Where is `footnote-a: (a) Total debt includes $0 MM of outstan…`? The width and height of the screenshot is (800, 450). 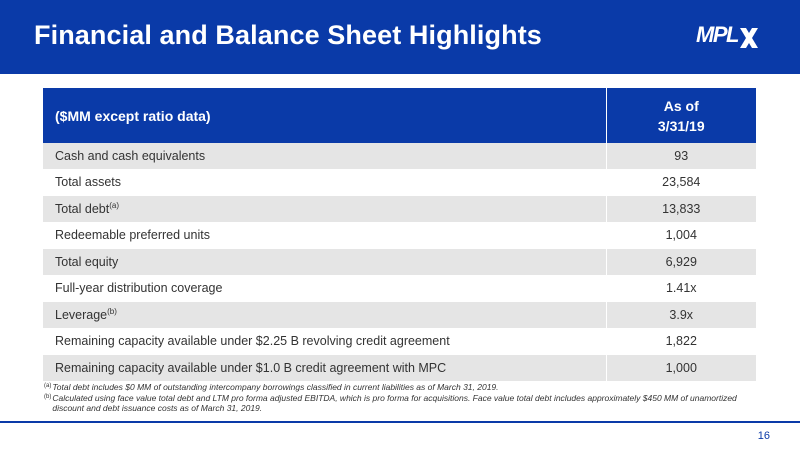 footnote-a: (a) Total debt includes $0 MM of outstan… is located at coordinates (402, 387).